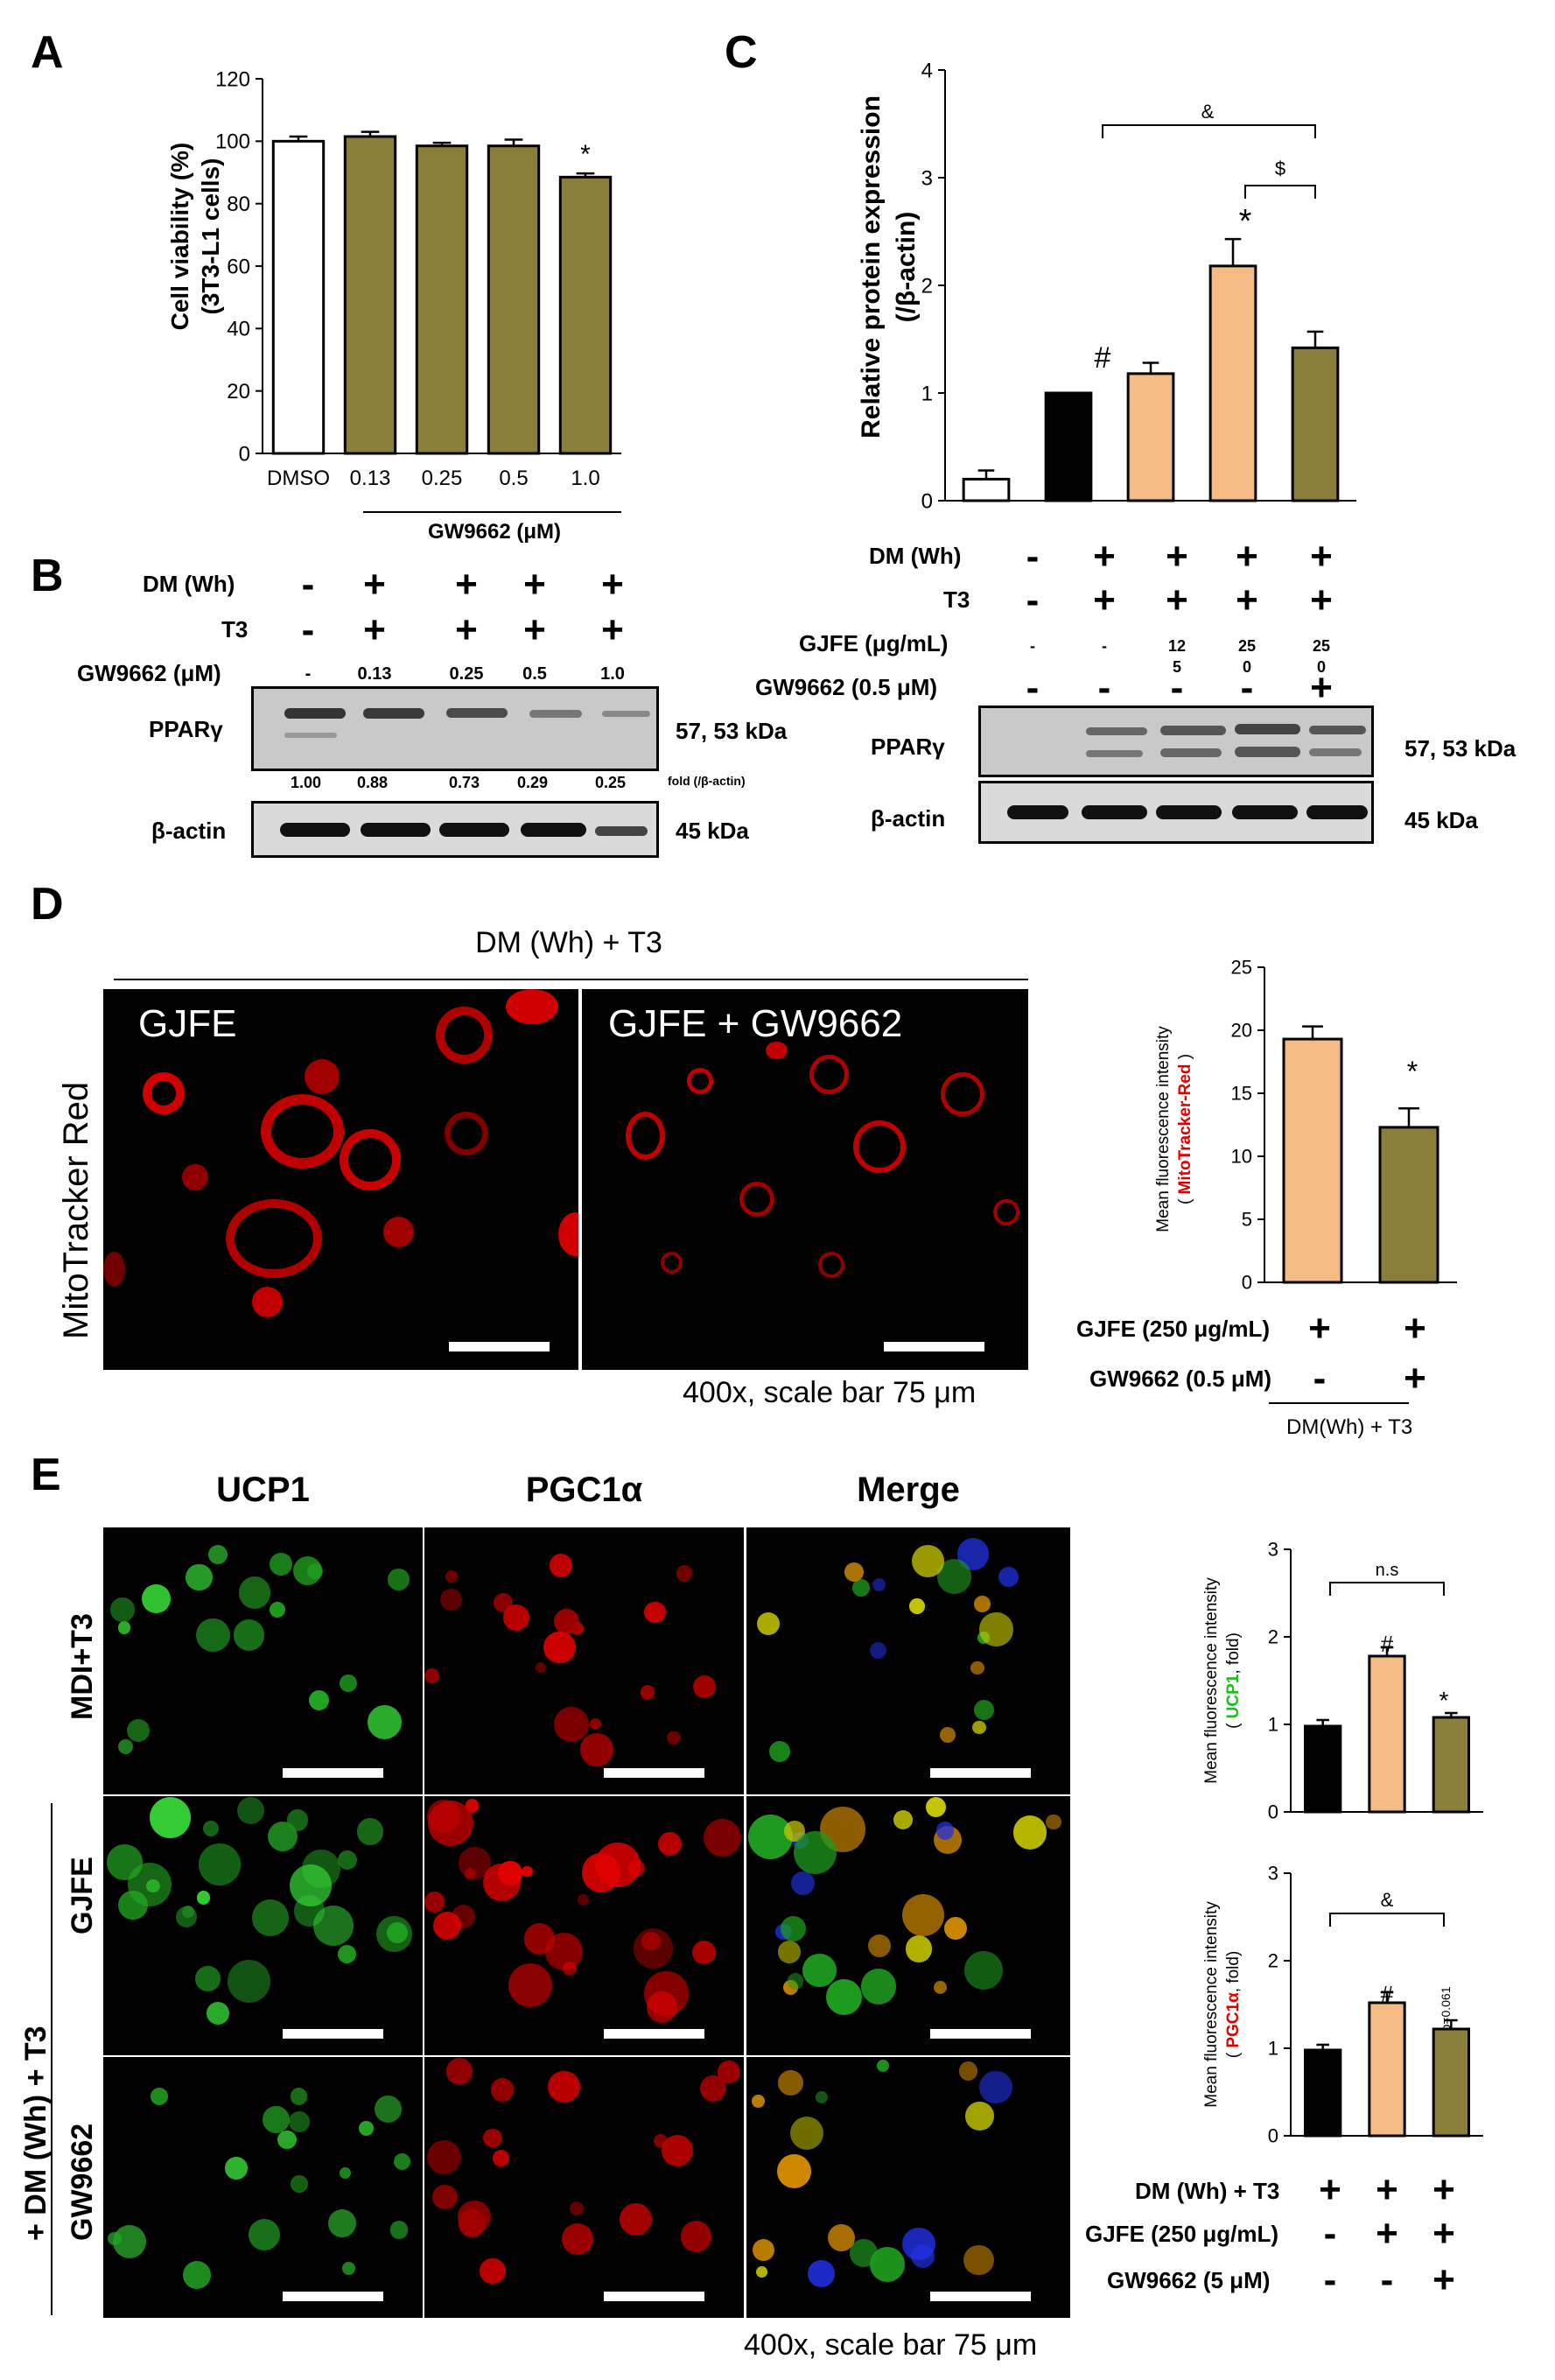  I want to click on e2-hash: #, so click(1387, 1994).